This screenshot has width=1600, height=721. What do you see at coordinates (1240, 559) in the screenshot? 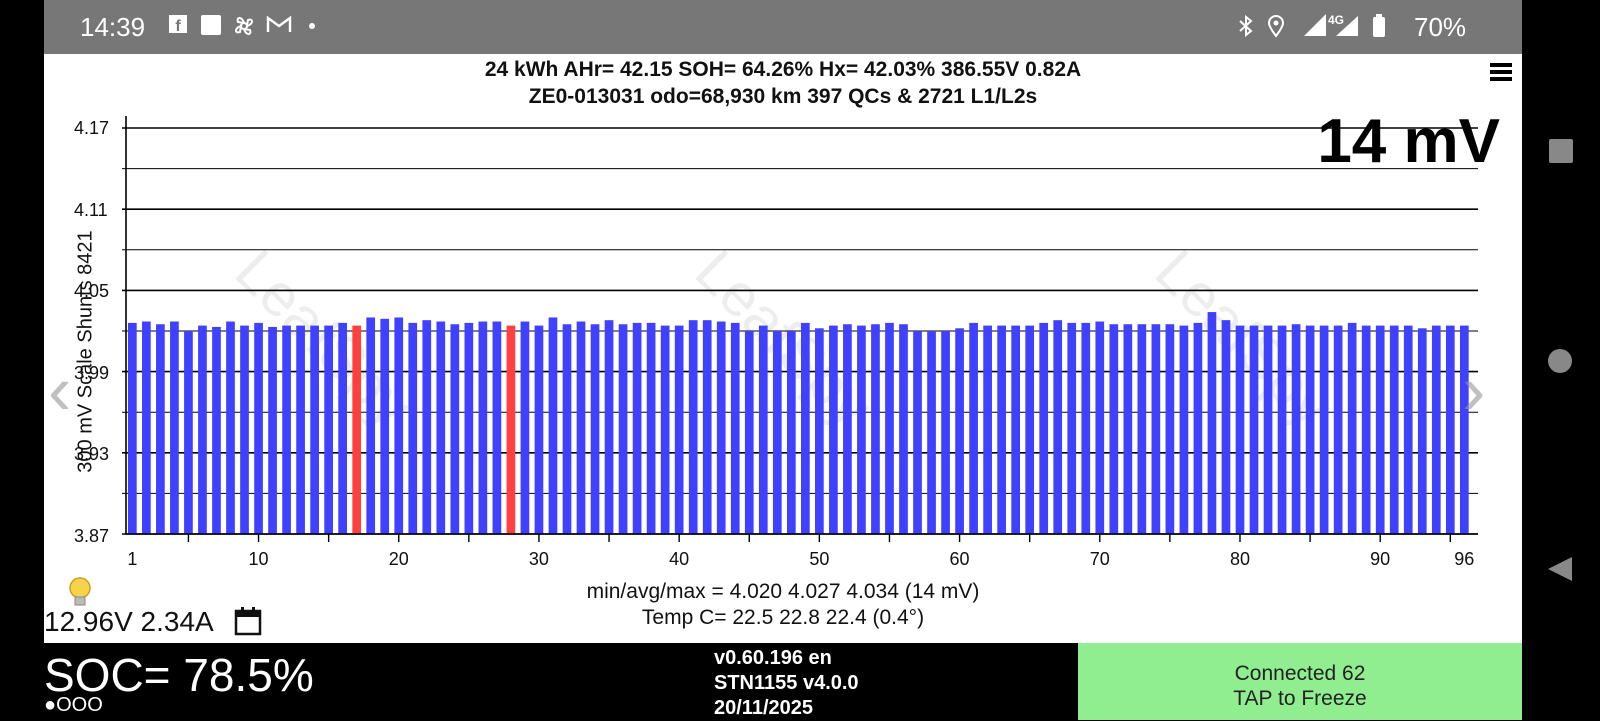
I see `x-tick-label: 80` at bounding box center [1240, 559].